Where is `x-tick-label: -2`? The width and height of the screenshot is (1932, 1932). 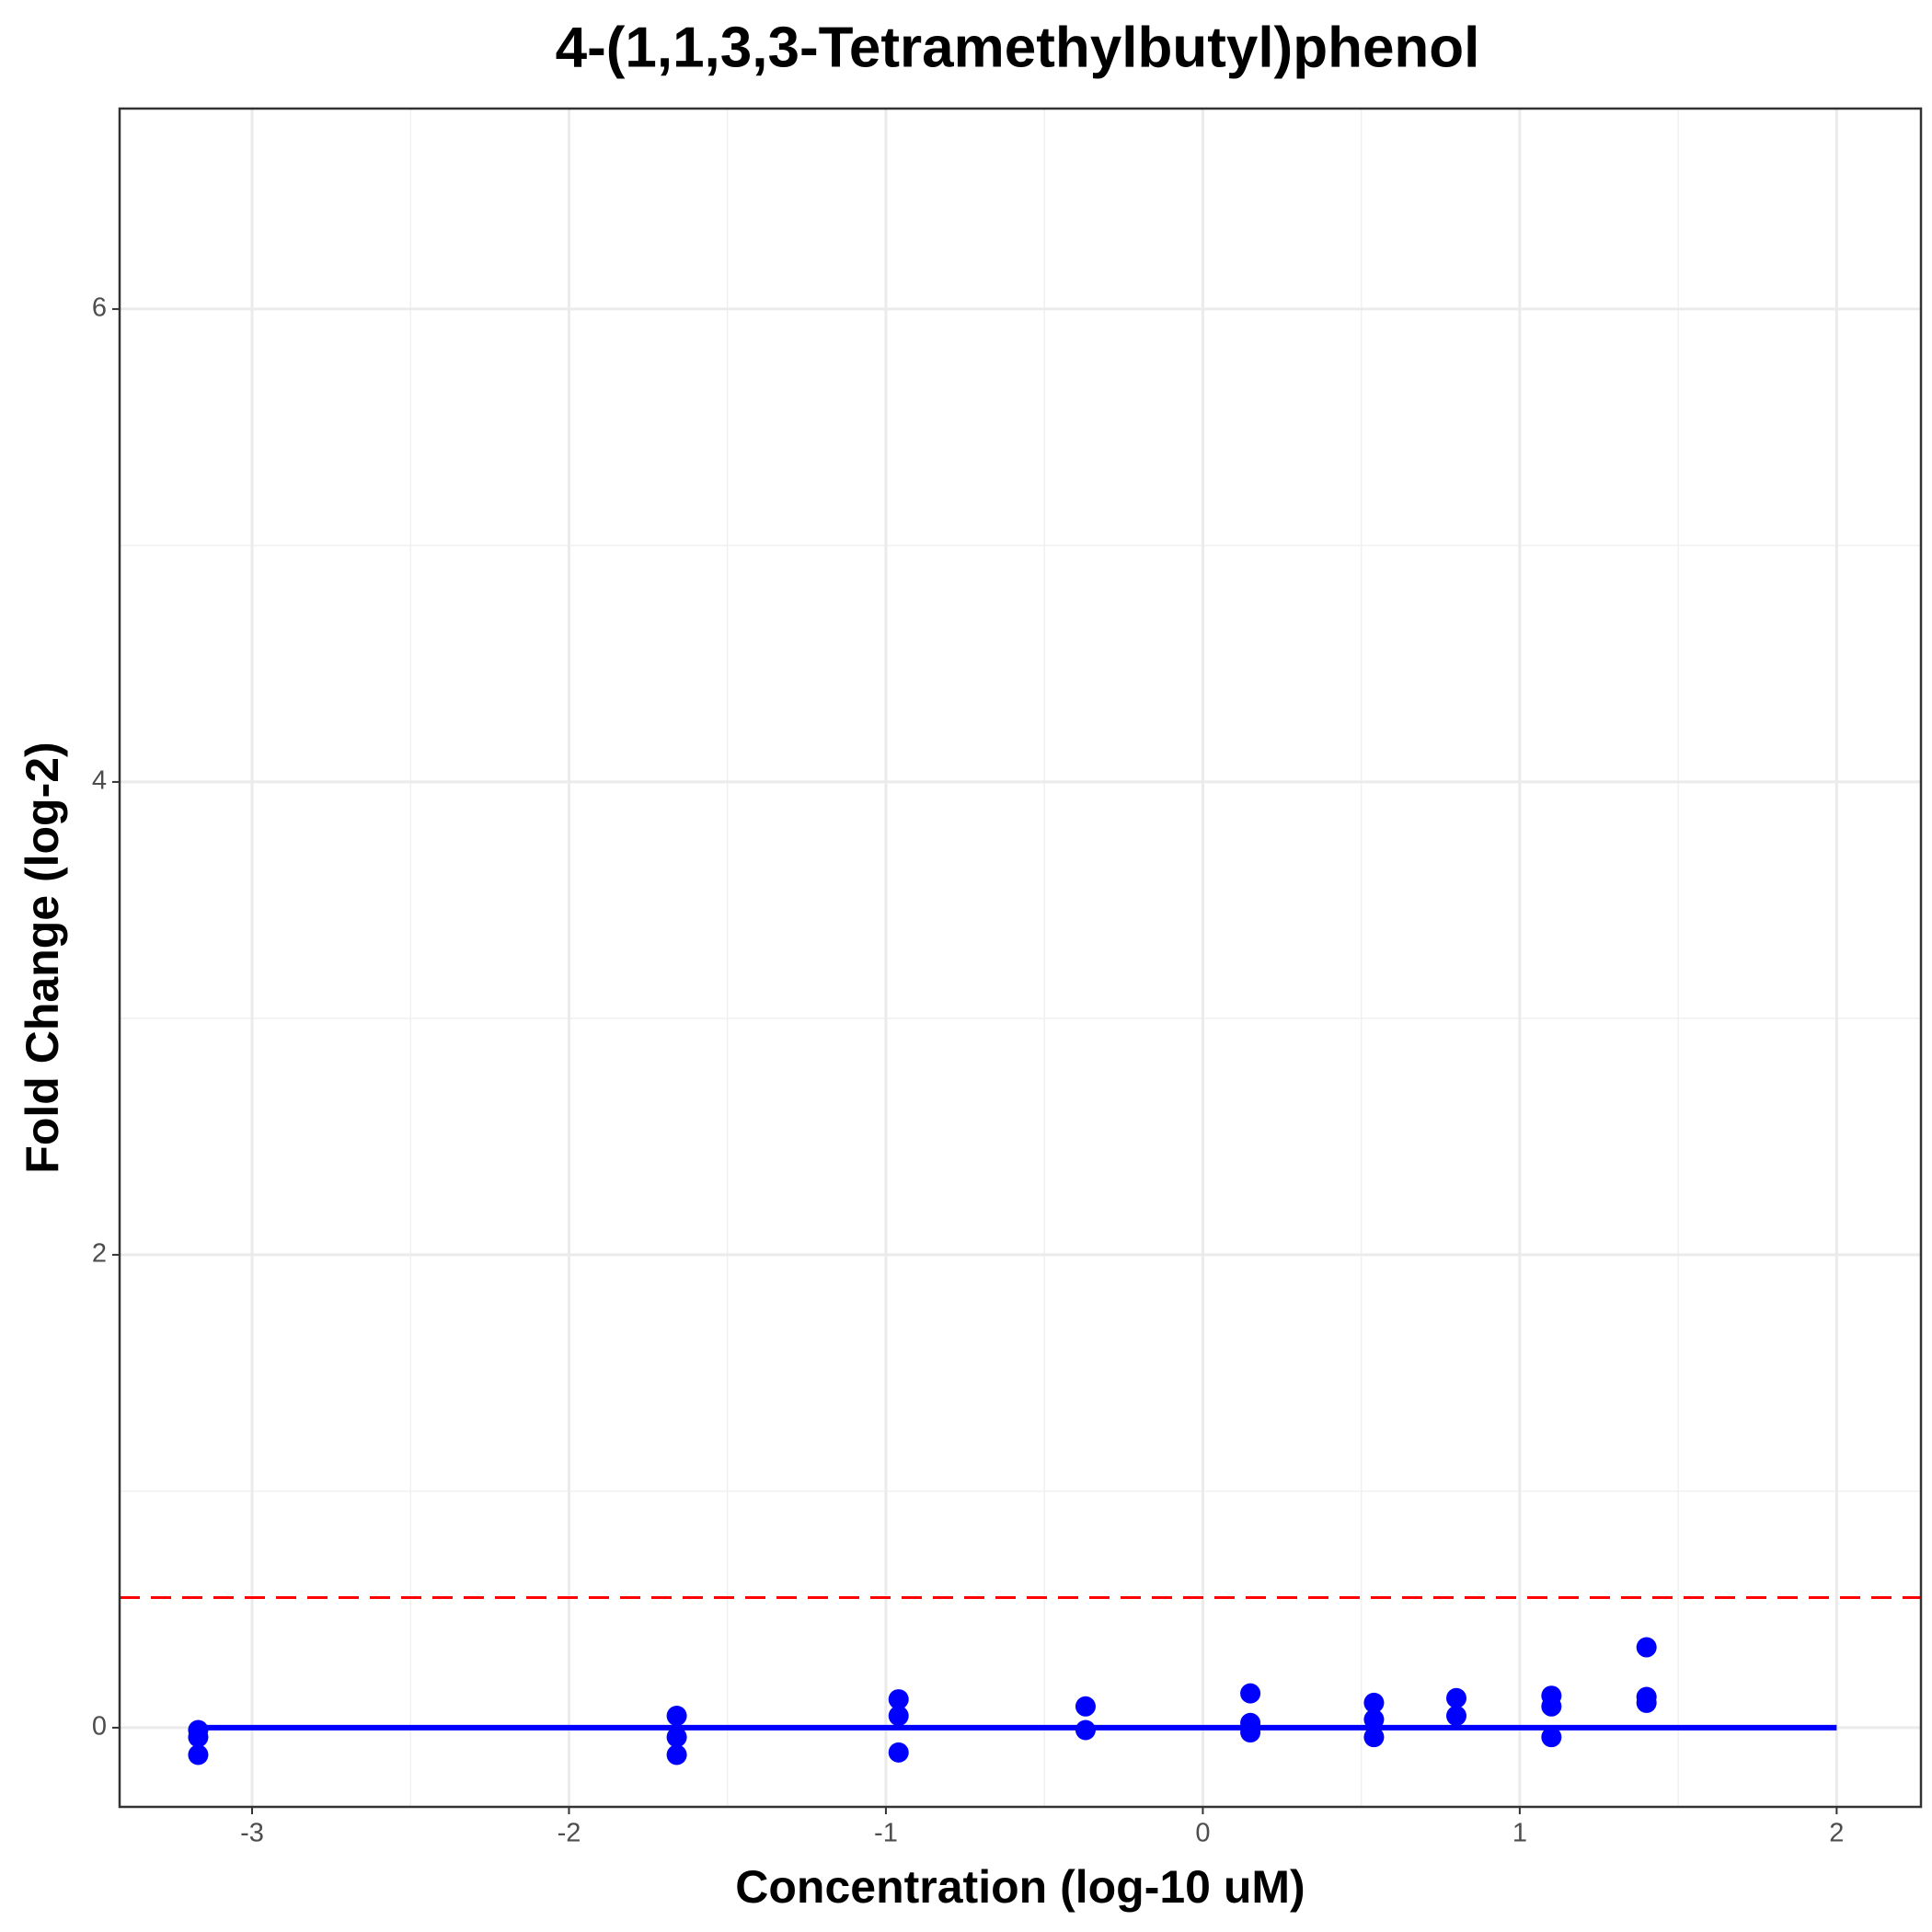
x-tick-label: -2 is located at coordinates (569, 1833).